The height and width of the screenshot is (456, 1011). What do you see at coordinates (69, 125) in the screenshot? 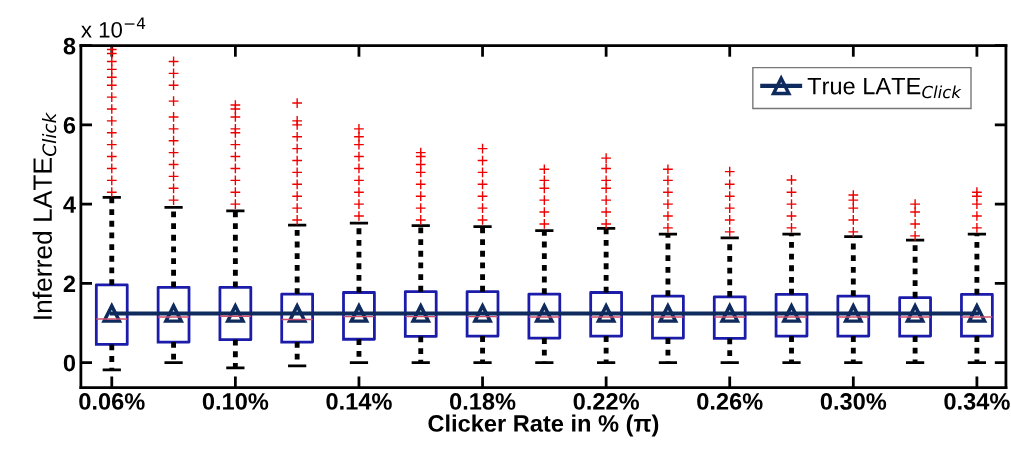
I see `y-tick-label: 6` at bounding box center [69, 125].